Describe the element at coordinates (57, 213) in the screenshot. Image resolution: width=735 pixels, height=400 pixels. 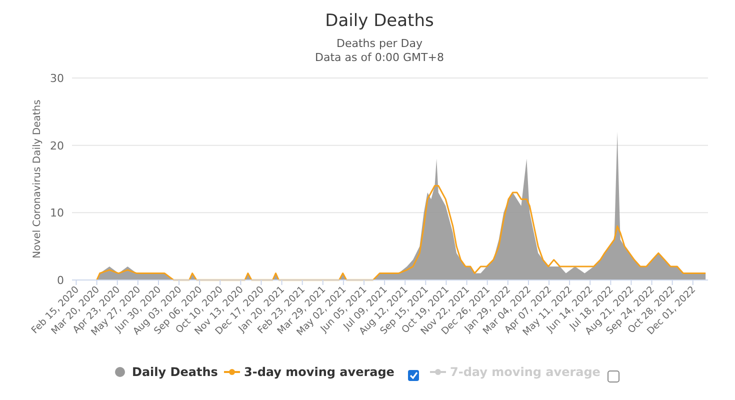
I see `y-tick-label: 10` at that location.